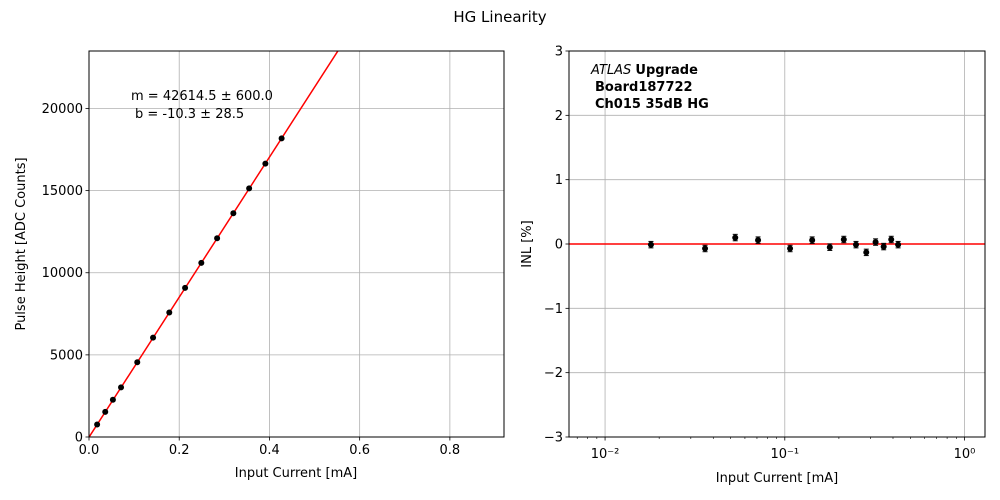 This screenshot has width=1000, height=500. I want to click on left-x-tick-label: 0.0, so click(89, 450).